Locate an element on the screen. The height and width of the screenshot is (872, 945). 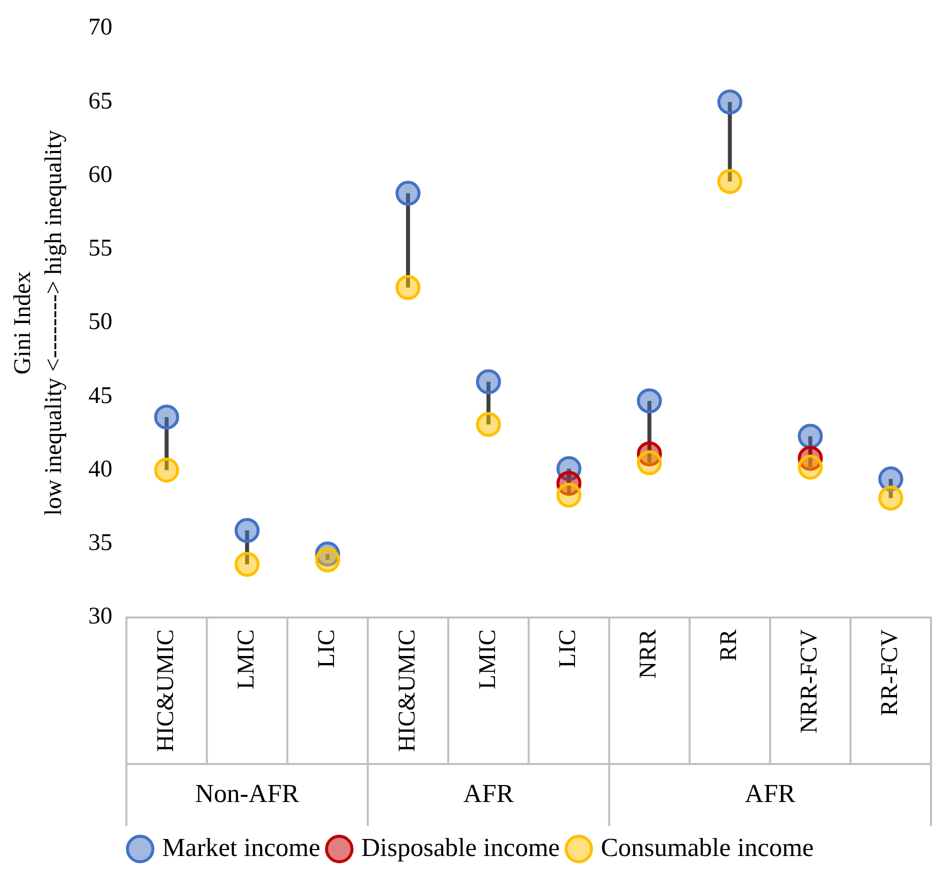
y-tick-label: 45 is located at coordinates (100, 395).